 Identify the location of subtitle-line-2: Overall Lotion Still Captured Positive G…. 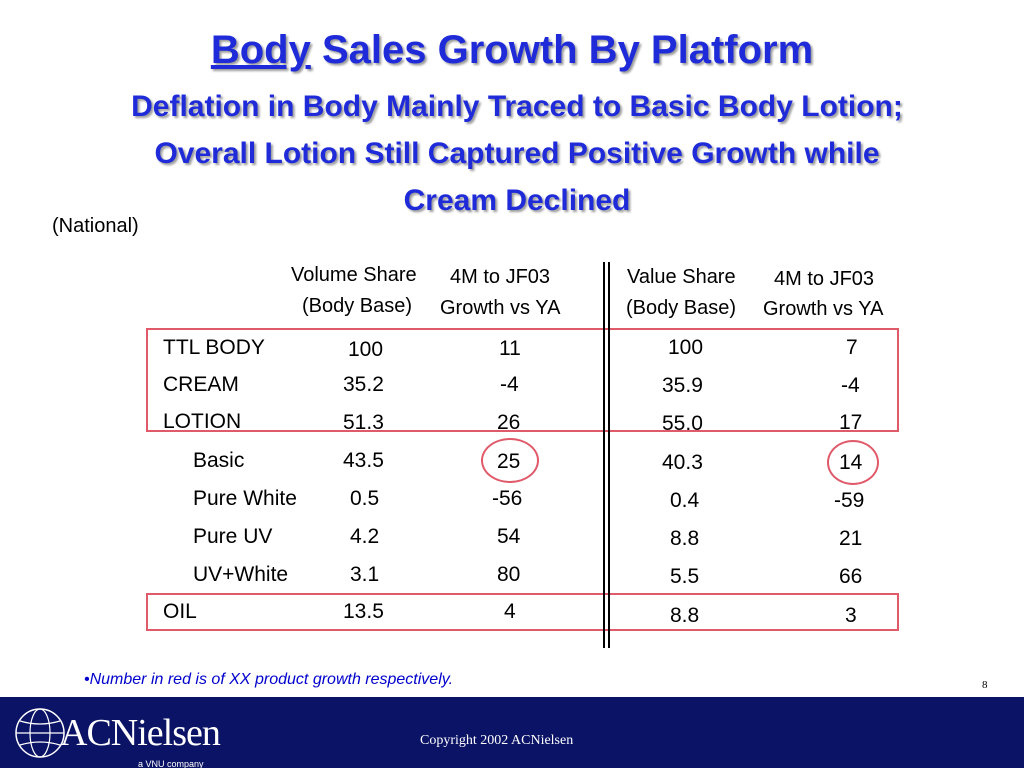
(517, 153).